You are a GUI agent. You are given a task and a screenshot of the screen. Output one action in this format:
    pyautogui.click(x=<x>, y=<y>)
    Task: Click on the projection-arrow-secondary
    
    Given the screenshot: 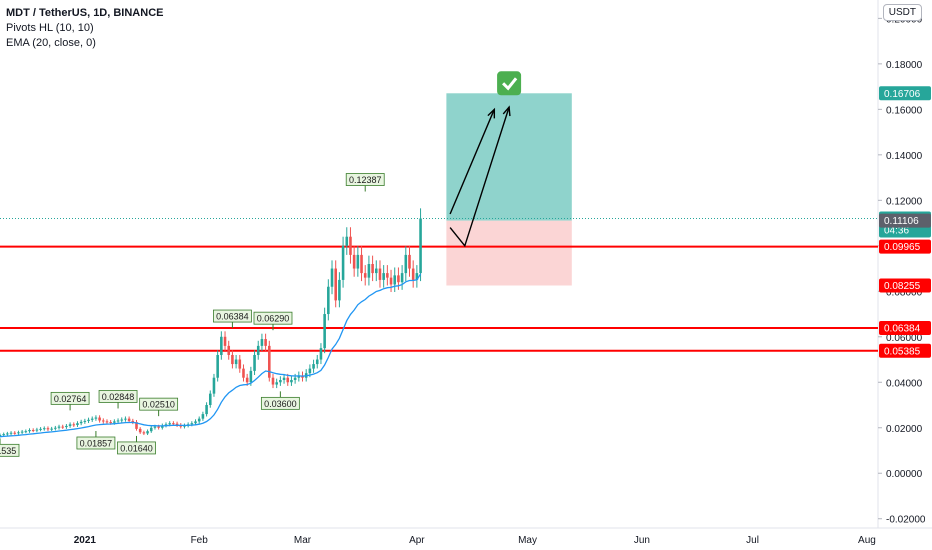 What is the action you would take?
    pyautogui.click(x=472, y=162)
    